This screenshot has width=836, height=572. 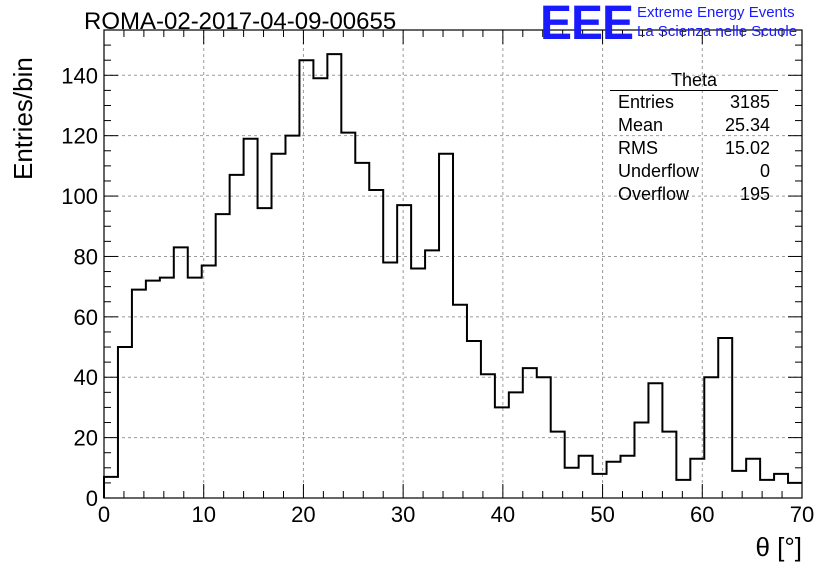 What do you see at coordinates (587, 25) in the screenshot?
I see `eee-logo: EEE` at bounding box center [587, 25].